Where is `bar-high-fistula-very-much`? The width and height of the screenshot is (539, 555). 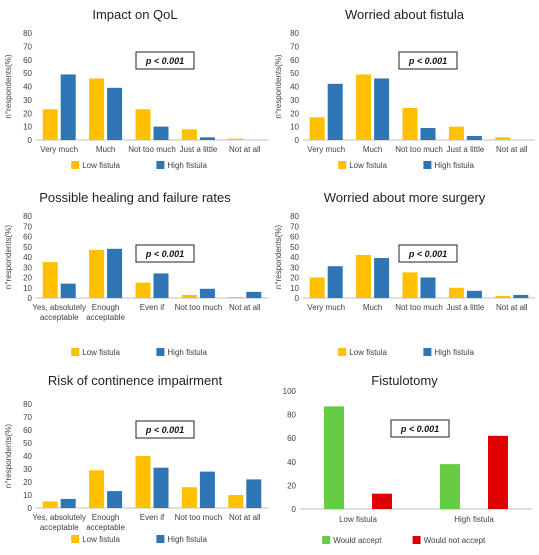 bar-high-fistula-very-much is located at coordinates (335, 111).